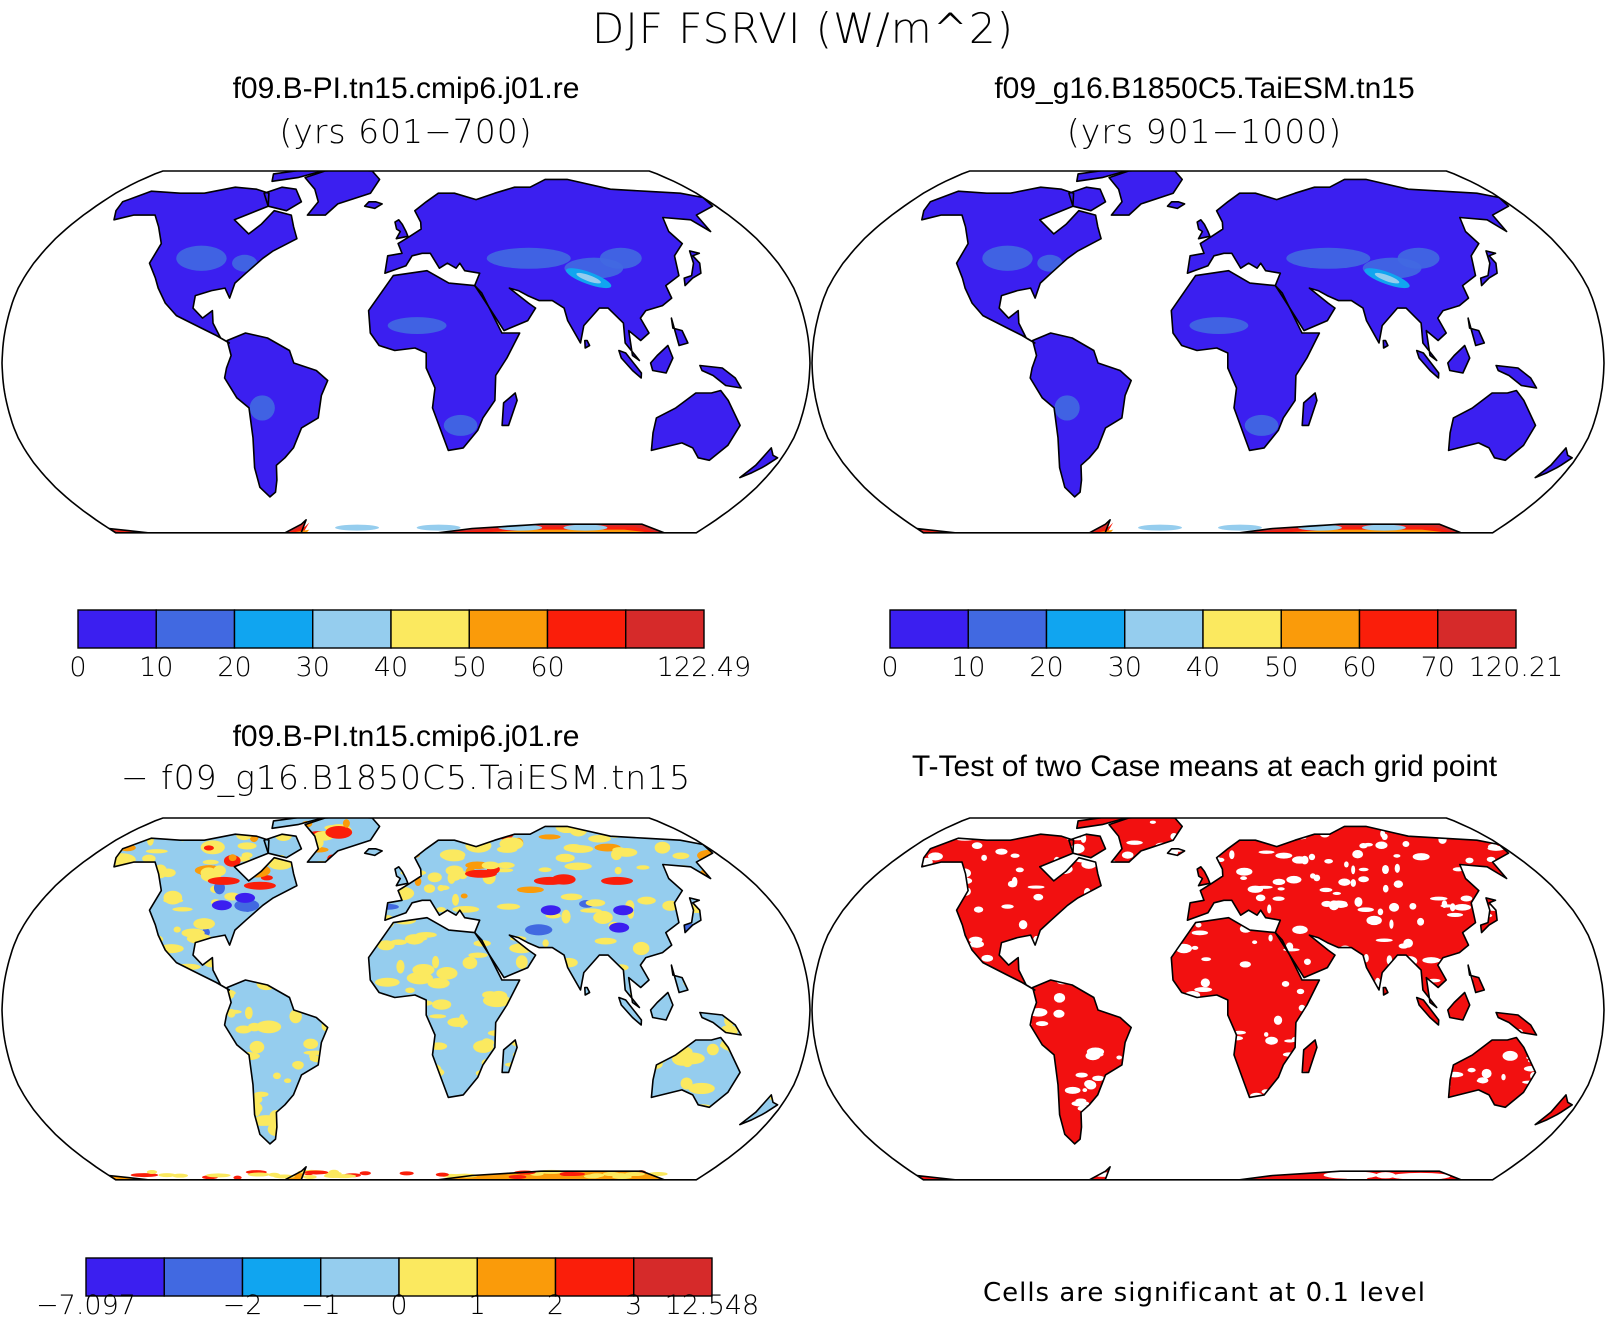 Image resolution: width=1606 pixels, height=1327 pixels. What do you see at coordinates (406, 736) in the screenshot?
I see `panel-3-title: f09.B-PI.tn15.cmip6.j01.re` at bounding box center [406, 736].